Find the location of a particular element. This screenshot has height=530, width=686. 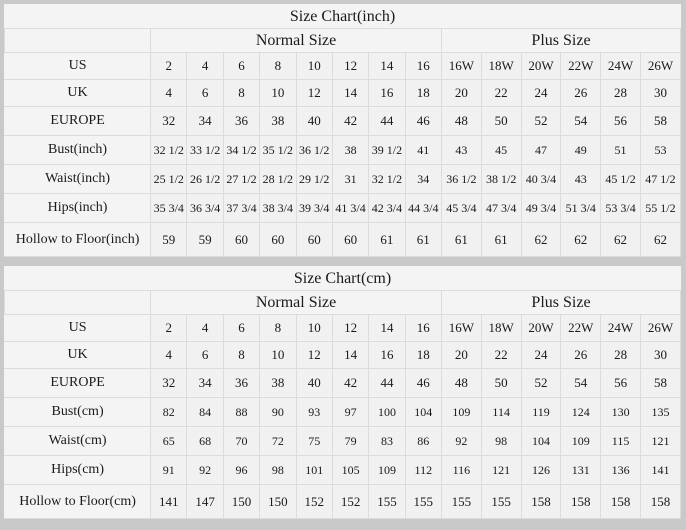

cell-hips-3: 98 is located at coordinates (278, 470).